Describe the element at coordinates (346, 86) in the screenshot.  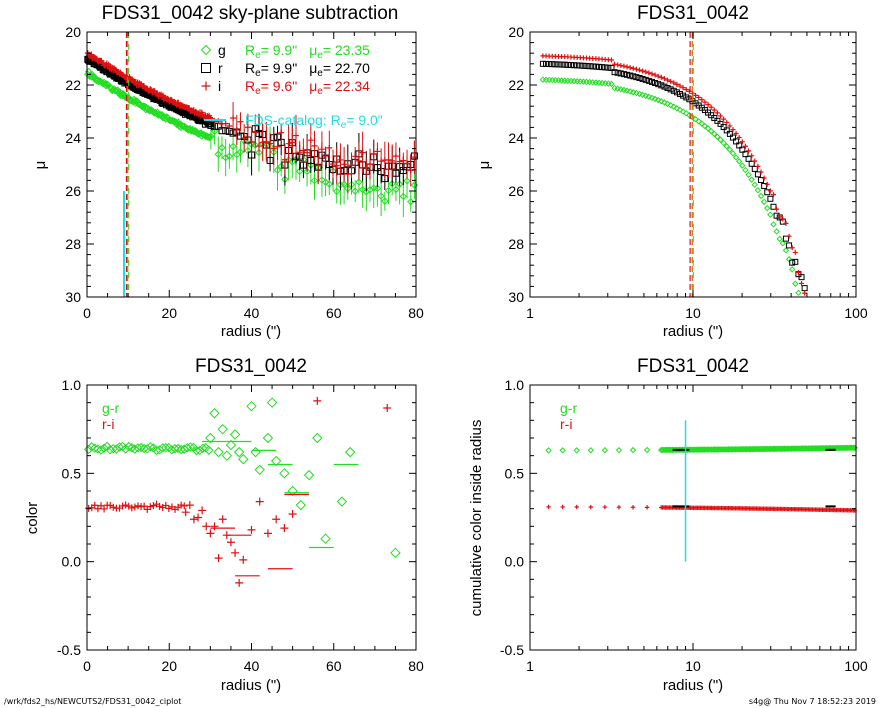
I see `legend-mu-value: = 22.34` at that location.